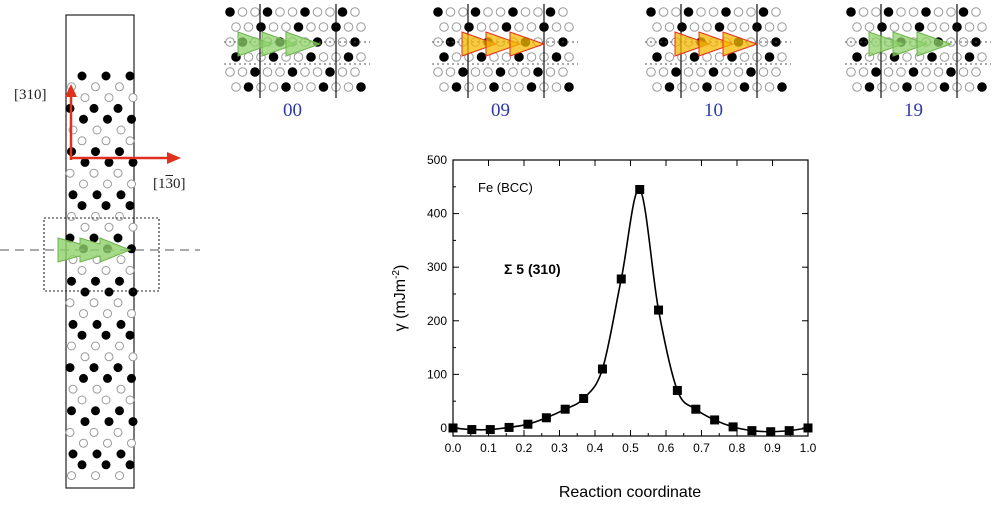  I want to click on x-tick-label: 0.0, so click(453, 448).